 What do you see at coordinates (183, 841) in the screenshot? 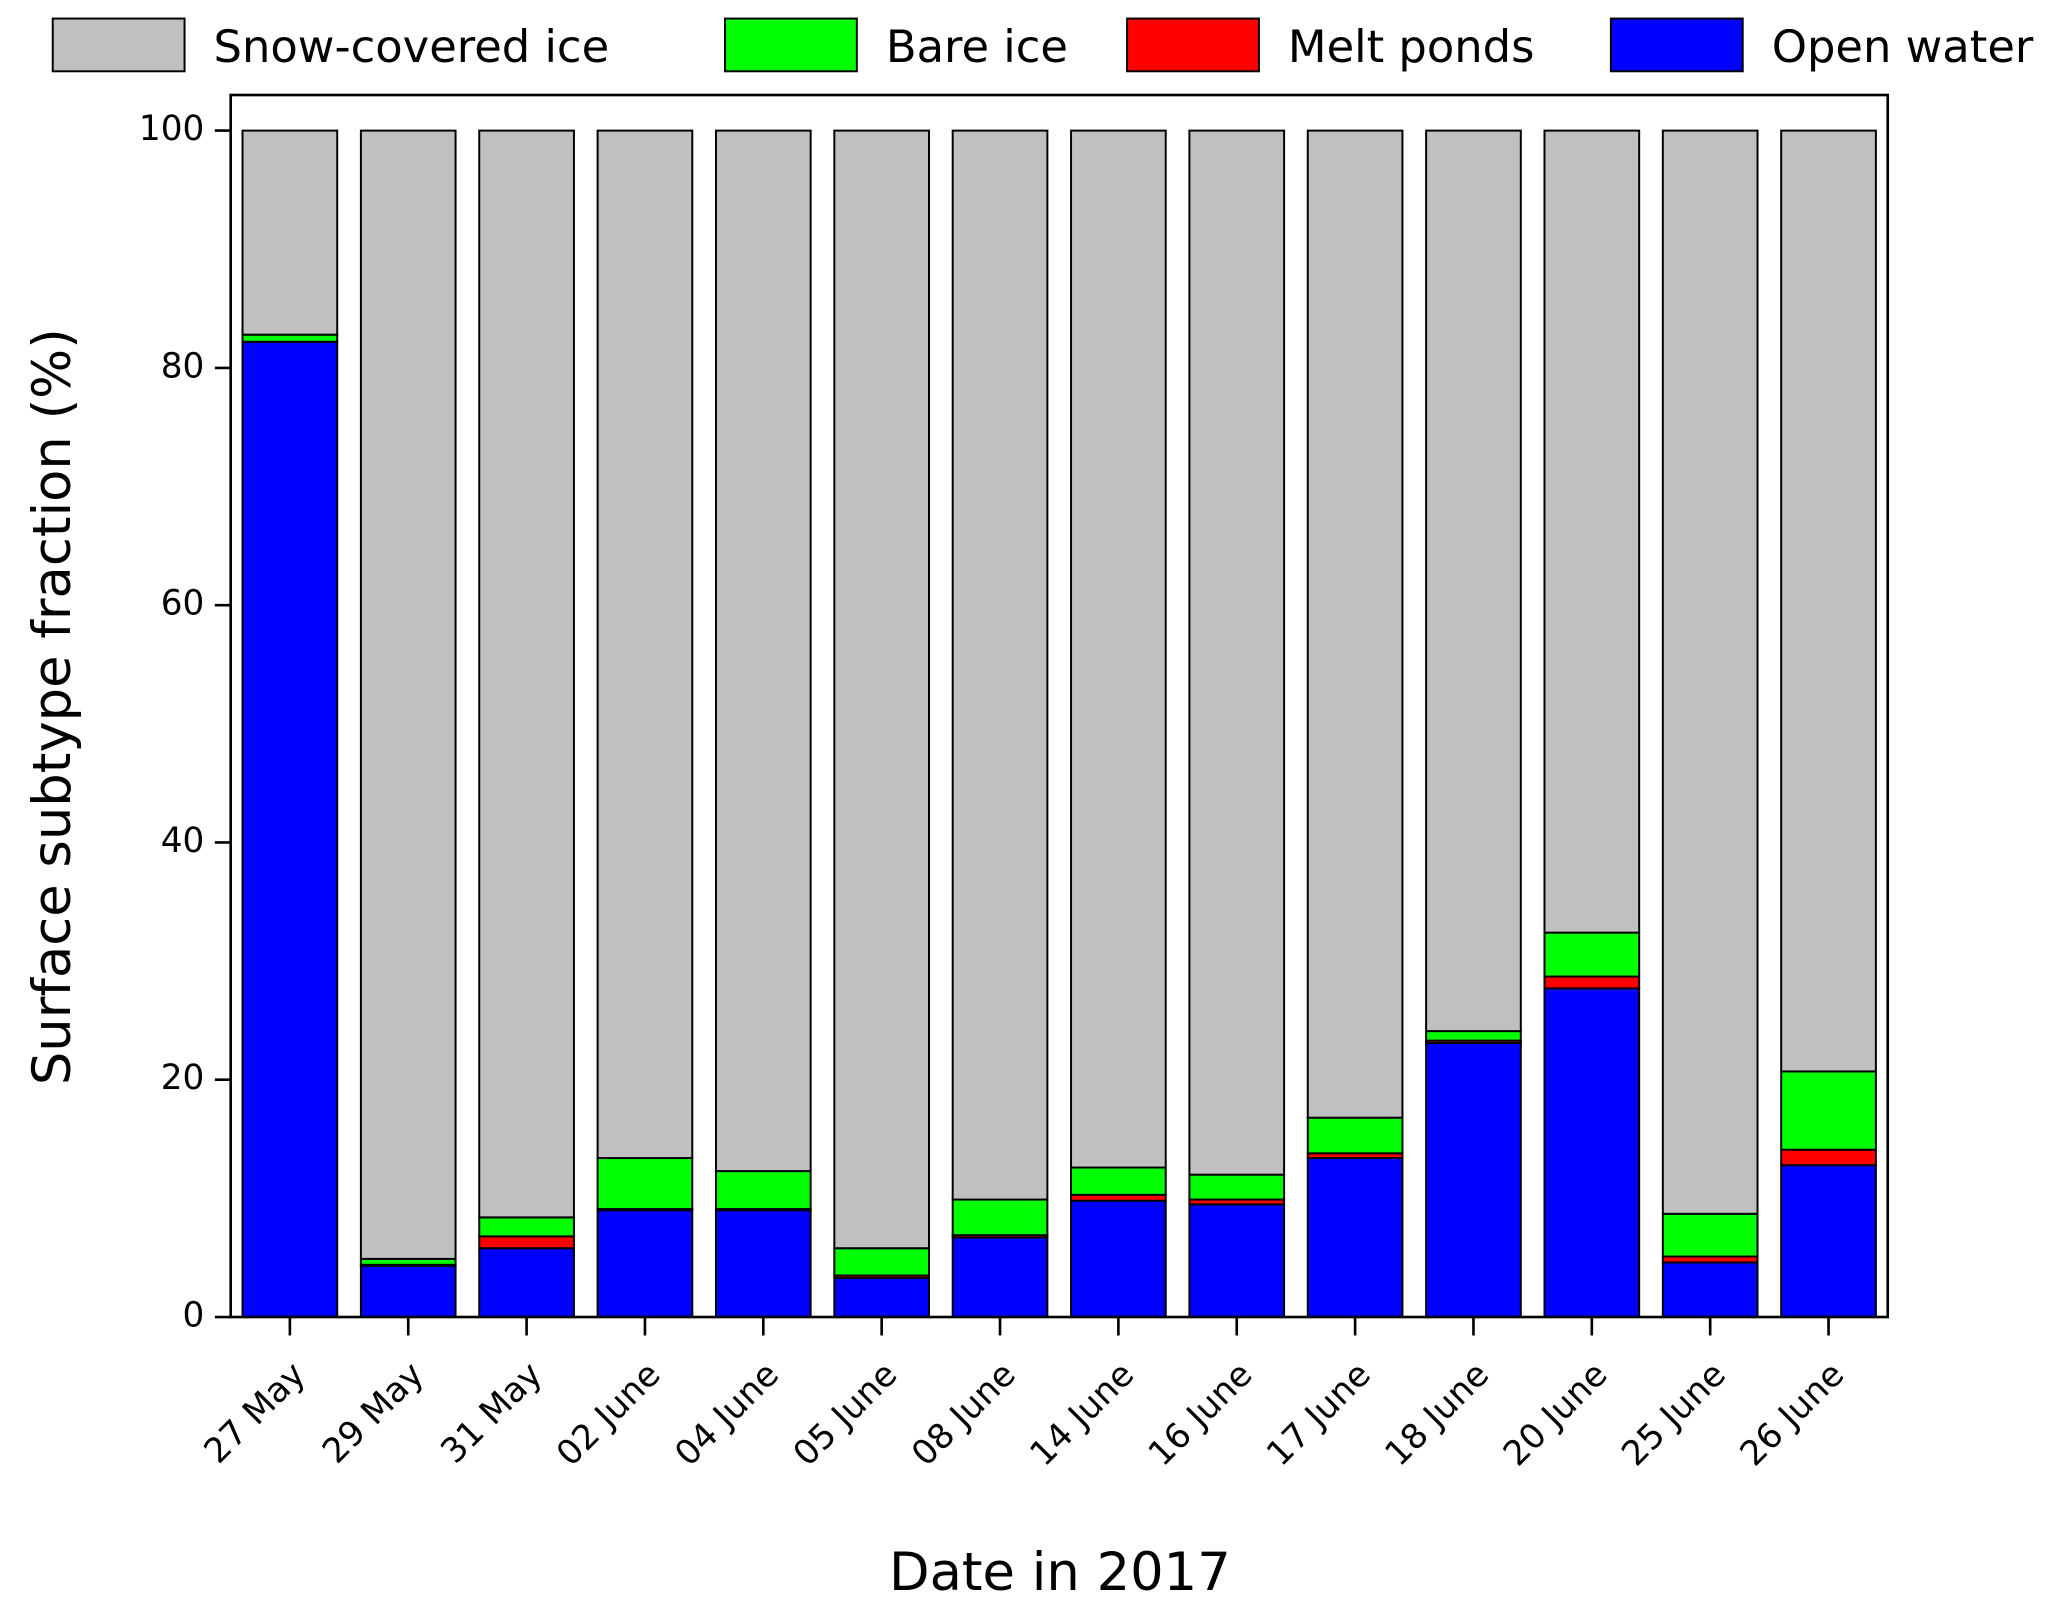
I see `y-tick-label: 40` at bounding box center [183, 841].